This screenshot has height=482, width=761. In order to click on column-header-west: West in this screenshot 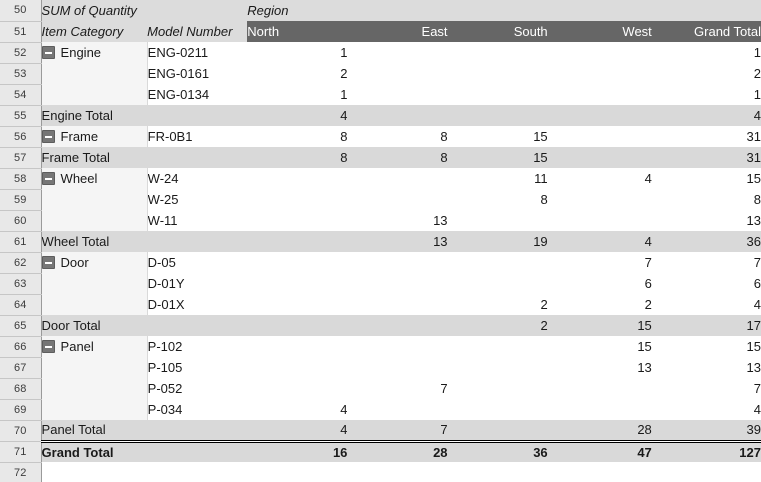, I will do `click(599, 31)`.